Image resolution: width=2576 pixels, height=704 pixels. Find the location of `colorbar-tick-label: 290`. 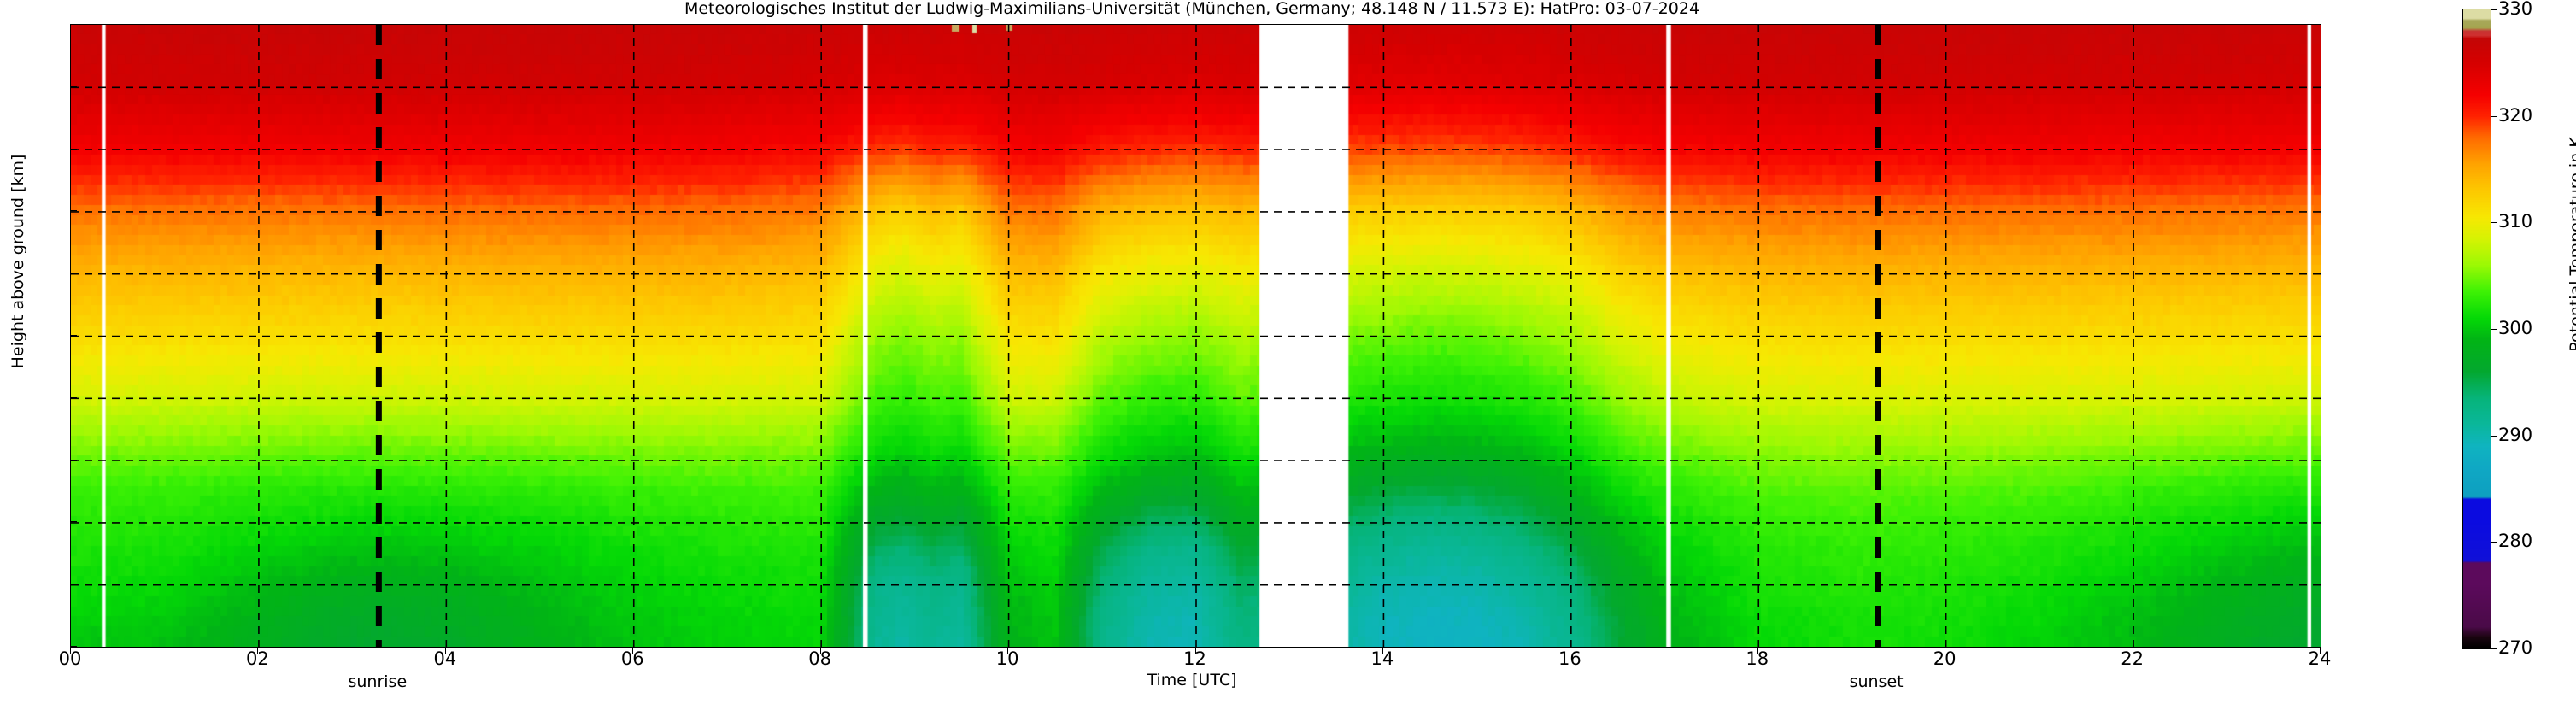

colorbar-tick-label: 290 is located at coordinates (2515, 434).